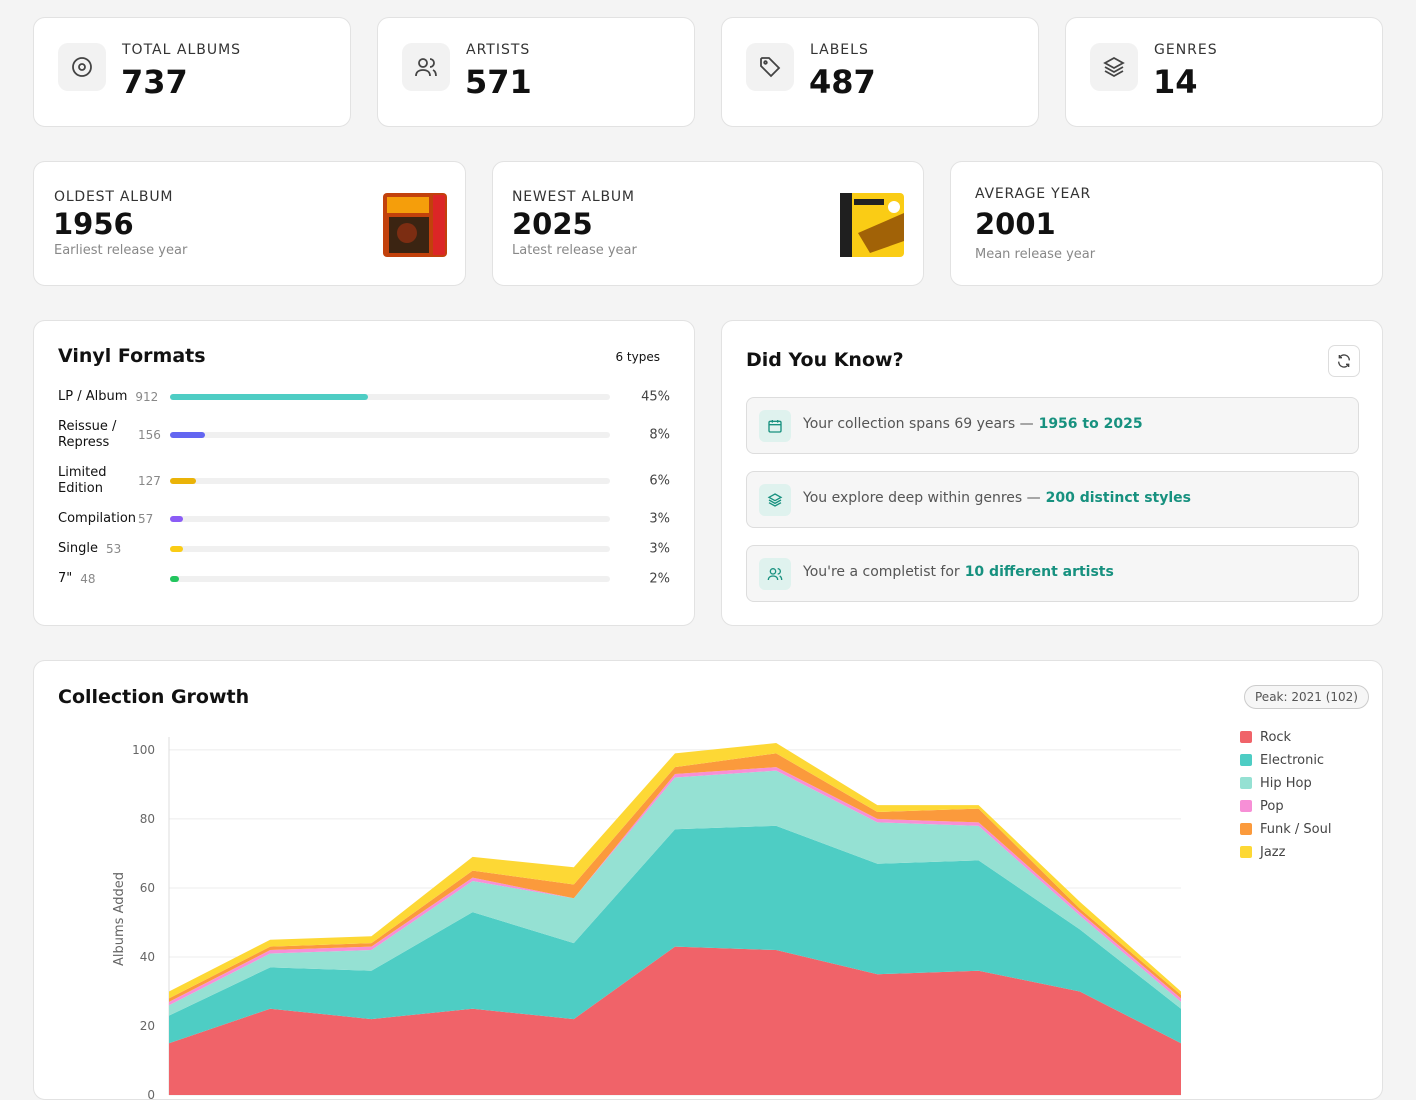  I want to click on year-label: AVERAGE YEAR, so click(1033, 194).